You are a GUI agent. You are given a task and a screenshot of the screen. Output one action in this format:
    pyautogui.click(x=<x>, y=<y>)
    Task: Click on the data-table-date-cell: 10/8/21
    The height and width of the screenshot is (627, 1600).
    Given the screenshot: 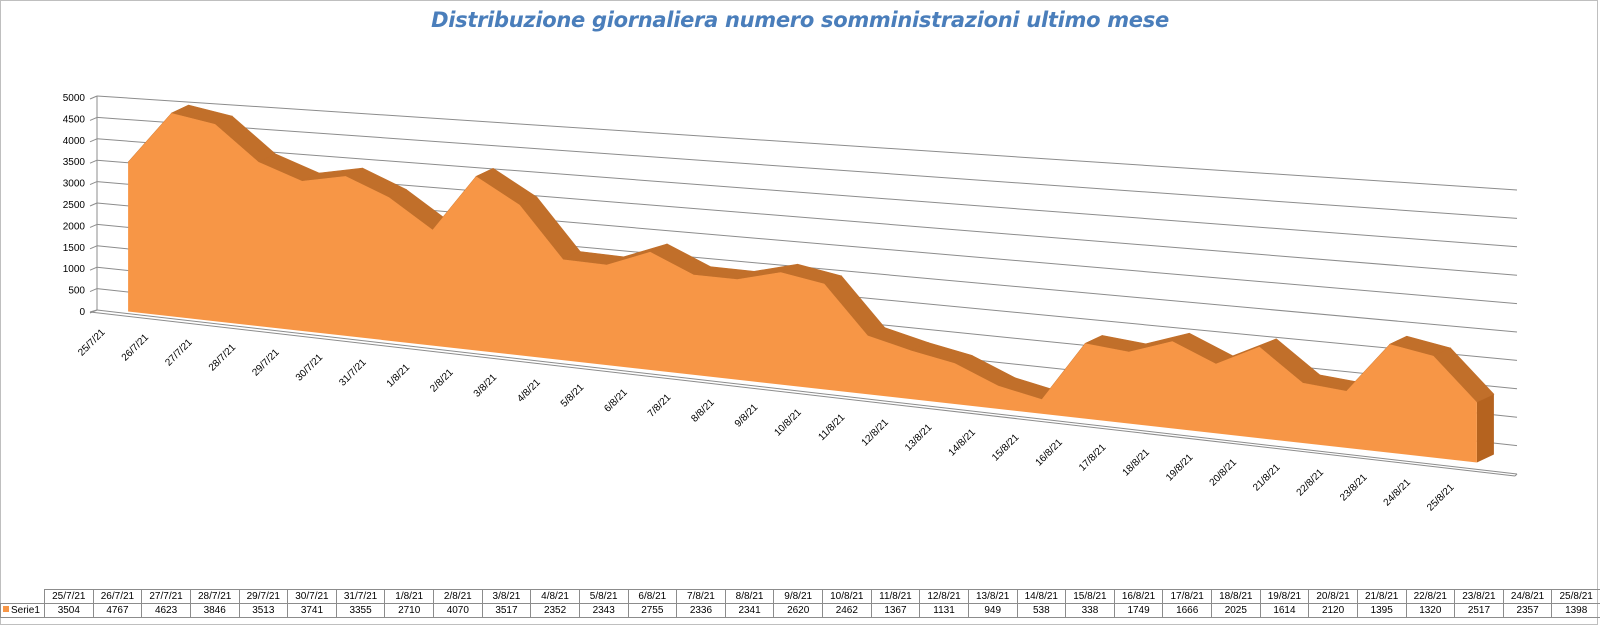 What is the action you would take?
    pyautogui.click(x=847, y=596)
    